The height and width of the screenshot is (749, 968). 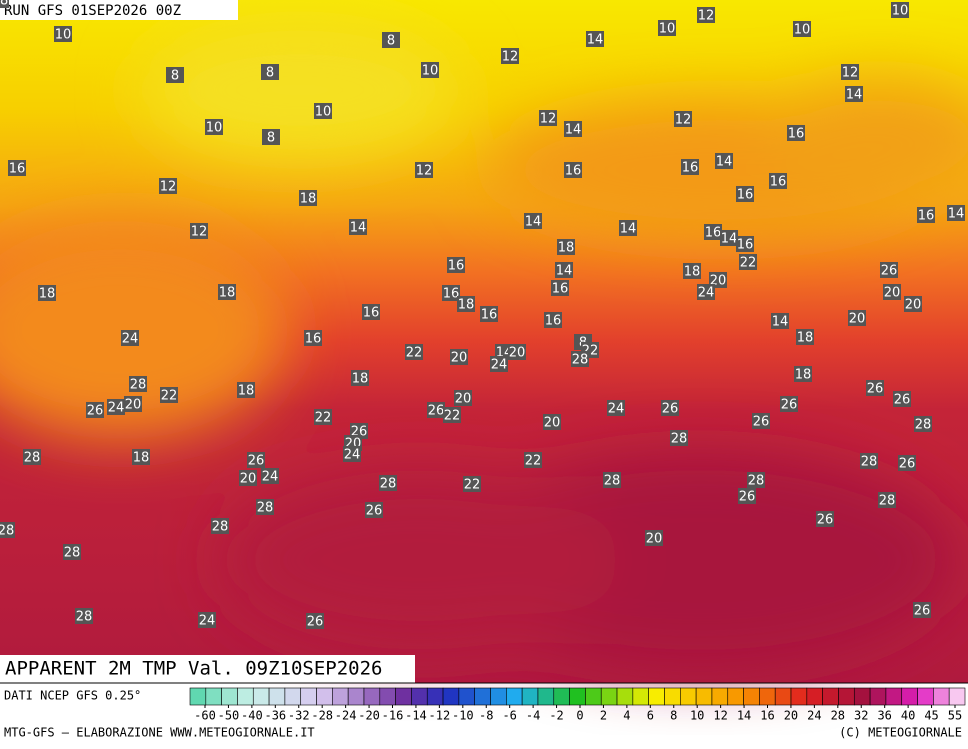 I want to click on colorbar-tick-label: 8, so click(x=673, y=716).